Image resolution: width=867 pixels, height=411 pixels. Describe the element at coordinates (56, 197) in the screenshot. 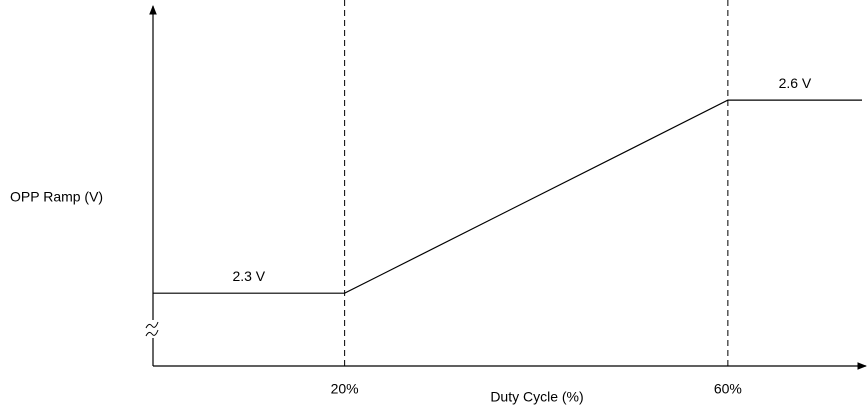

I see `y-axis-label: OPP Ramp (V)` at that location.